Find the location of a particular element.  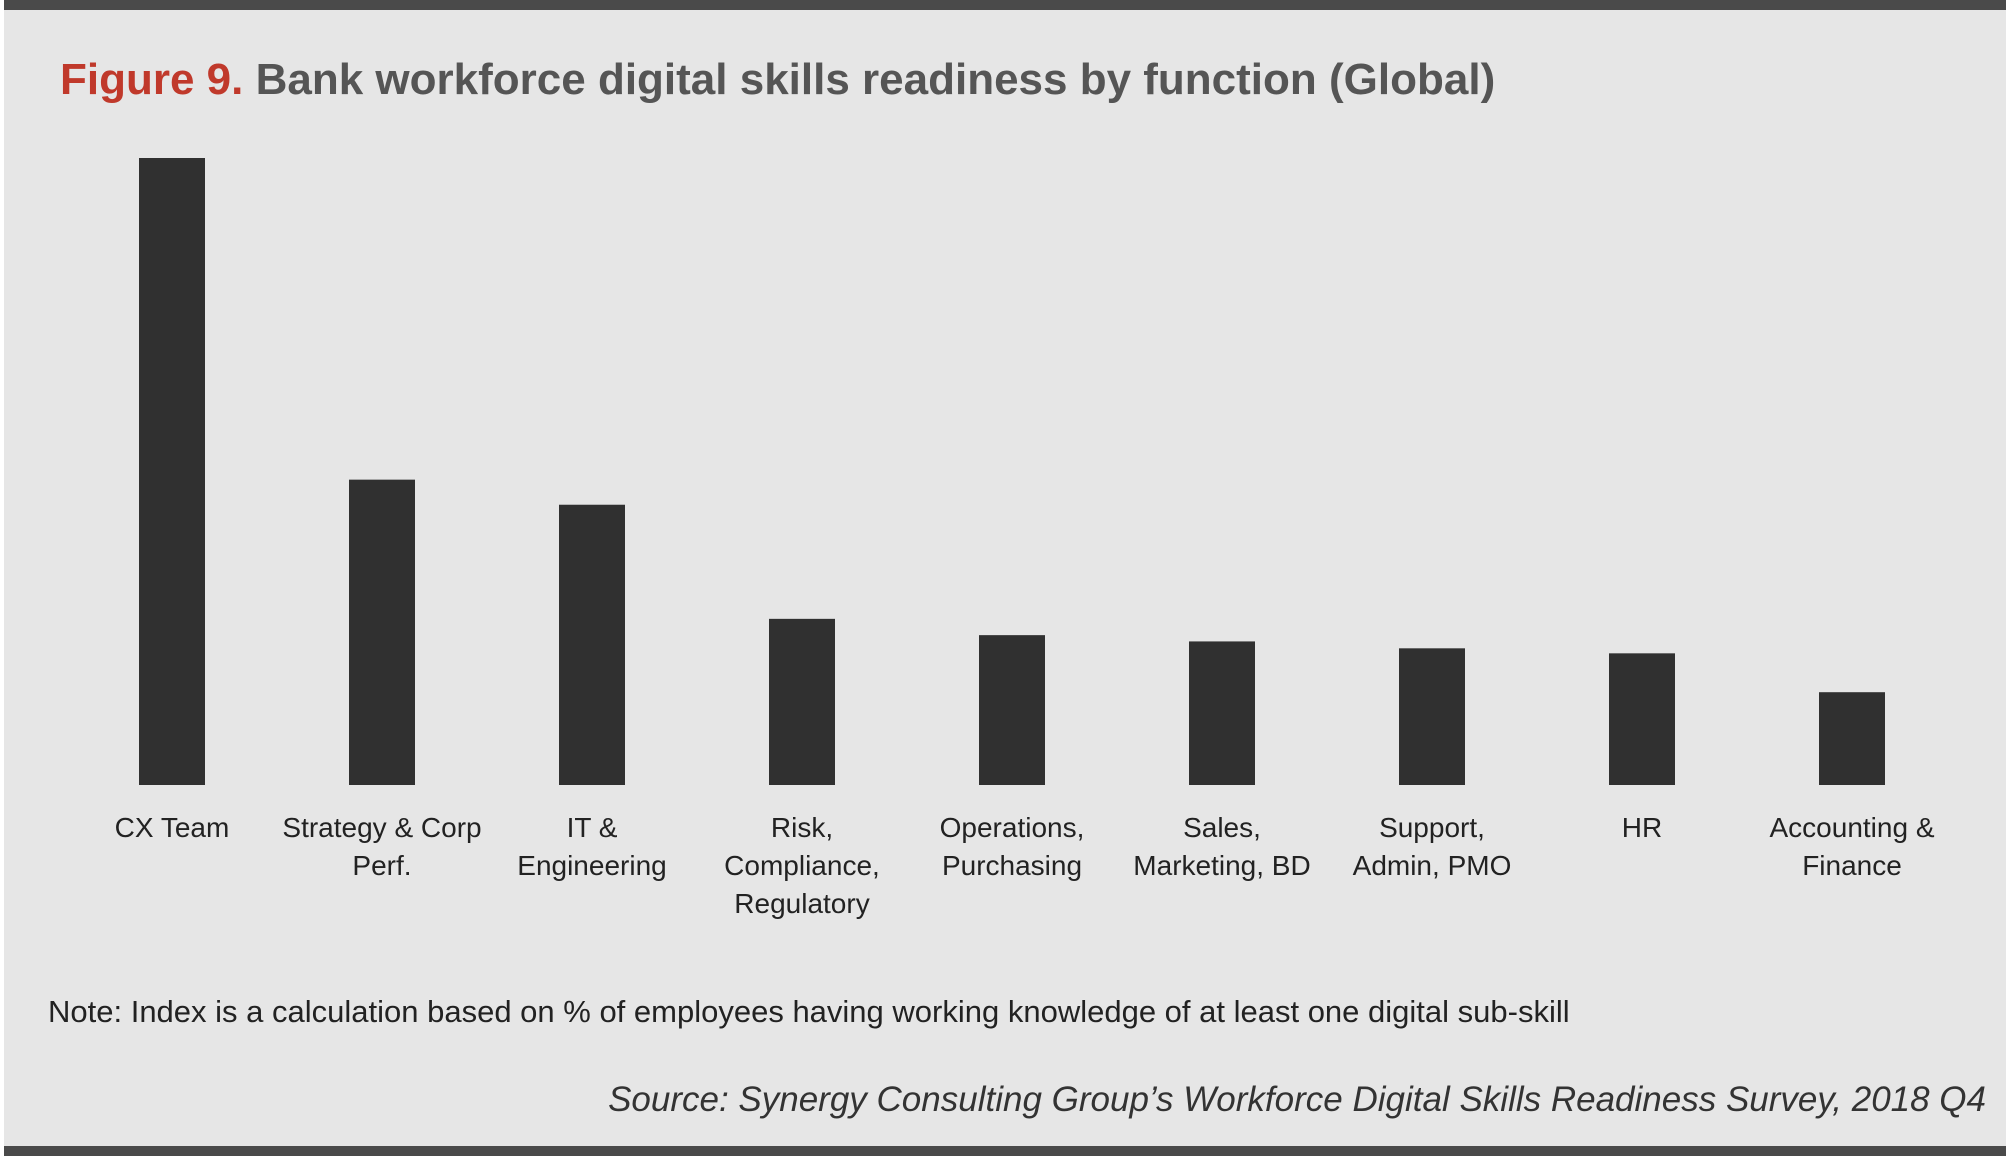

x-tick-label: Support, Admin, PMO is located at coordinates (1432, 846).